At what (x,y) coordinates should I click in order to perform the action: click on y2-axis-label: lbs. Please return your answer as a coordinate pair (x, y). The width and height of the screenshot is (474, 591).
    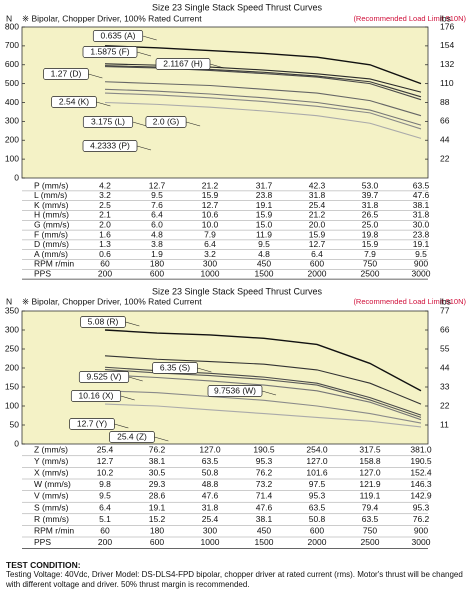
    Looking at the image, I should click on (445, 18).